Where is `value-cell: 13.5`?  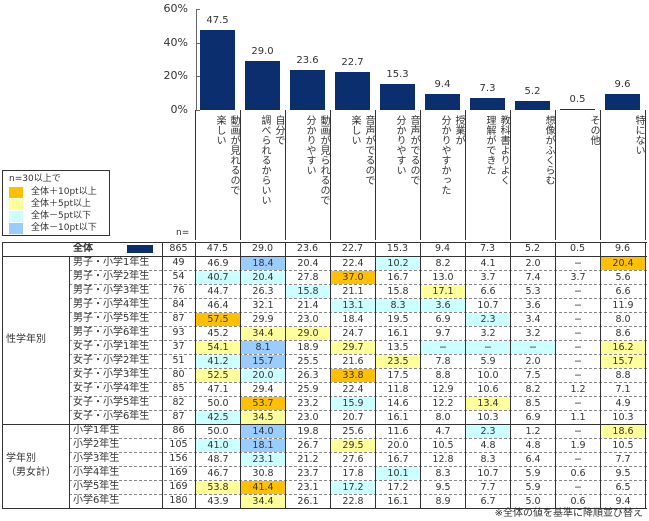 value-cell: 13.5 is located at coordinates (398, 347).